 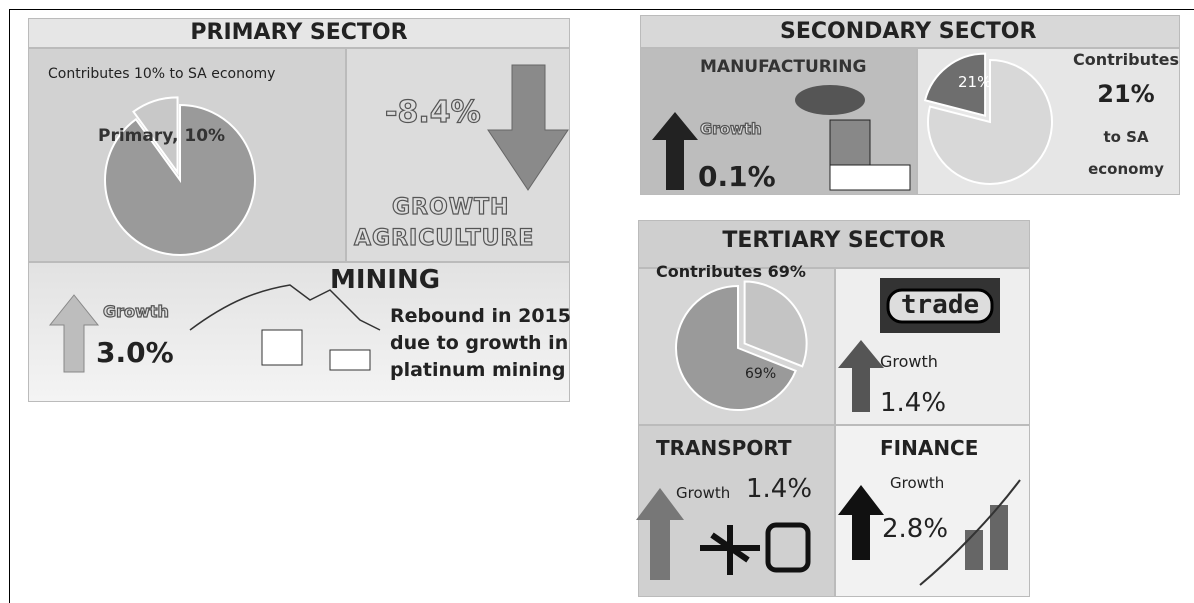 I want to click on mining-note: platinum mining, so click(x=478, y=370).